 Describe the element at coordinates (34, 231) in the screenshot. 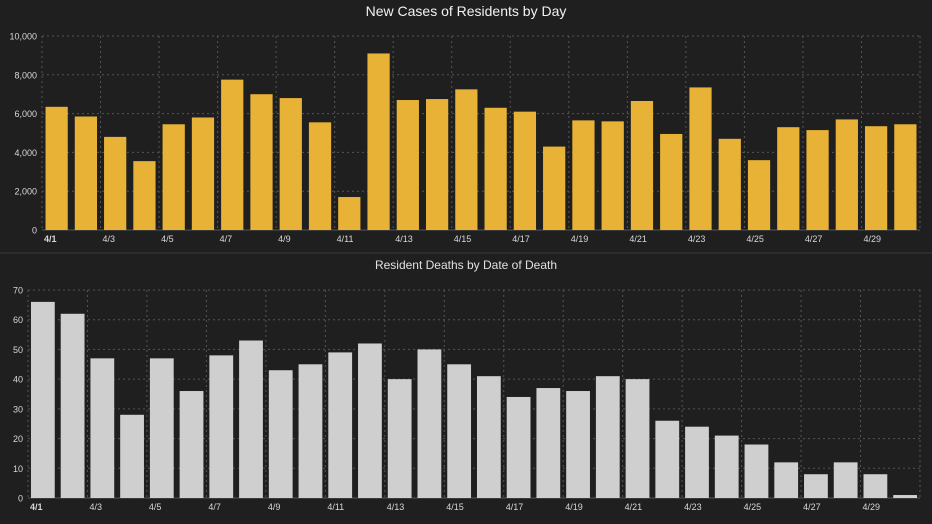

I see `y-tick-label: 0` at that location.